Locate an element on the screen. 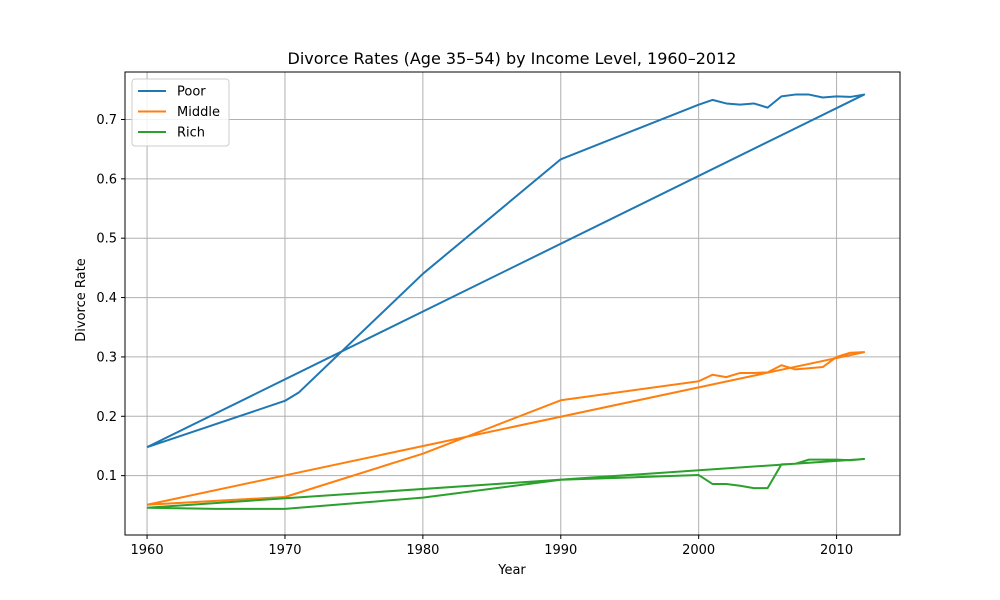 Image resolution: width=1000 pixels, height=600 pixels. legend-label-middle: Middle is located at coordinates (198, 112).